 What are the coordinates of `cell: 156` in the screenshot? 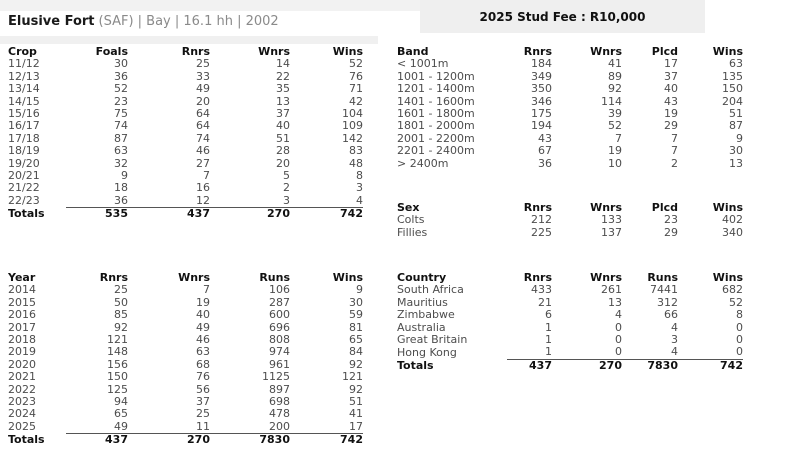 It's located at (117, 364).